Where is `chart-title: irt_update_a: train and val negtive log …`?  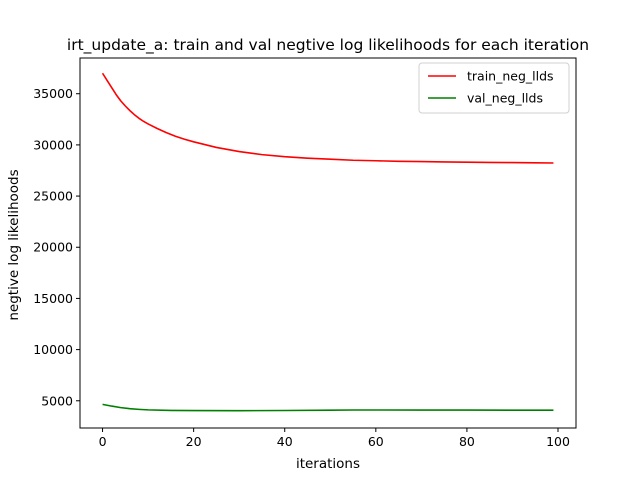
chart-title: irt_update_a: train and val negtive log … is located at coordinates (328, 45).